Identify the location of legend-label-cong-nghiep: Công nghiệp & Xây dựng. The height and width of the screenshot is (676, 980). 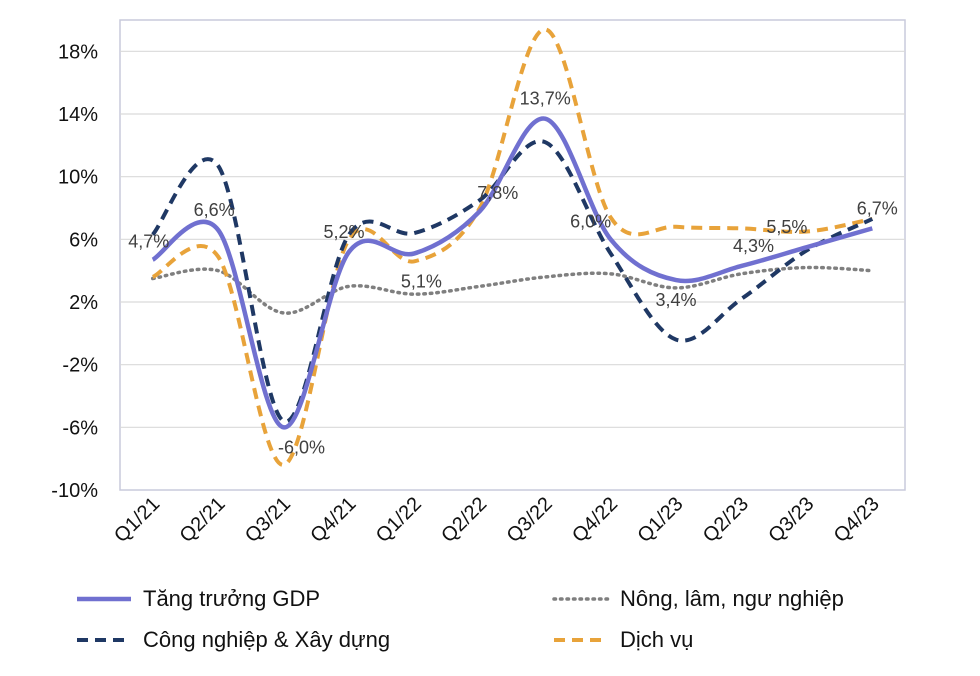
(267, 639).